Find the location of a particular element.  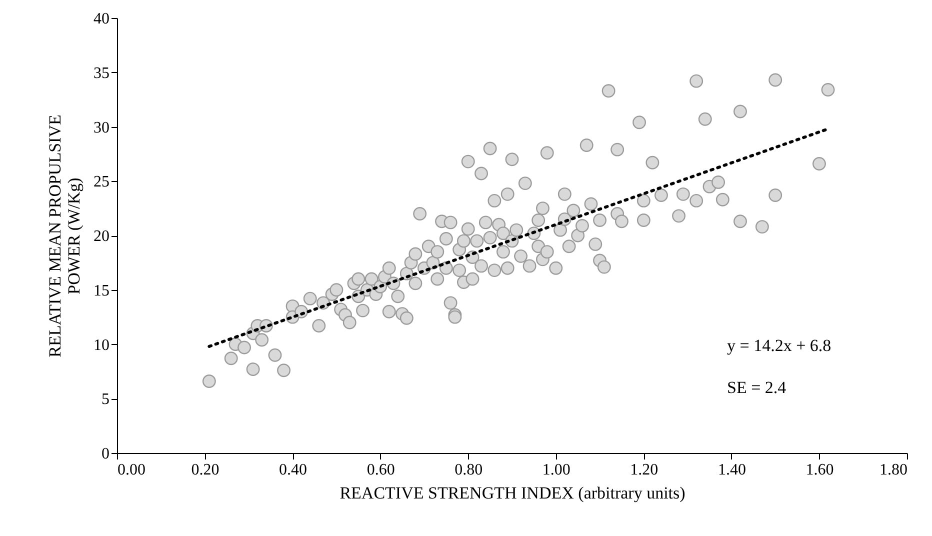

y-tick-label: 35 is located at coordinates (102, 73).